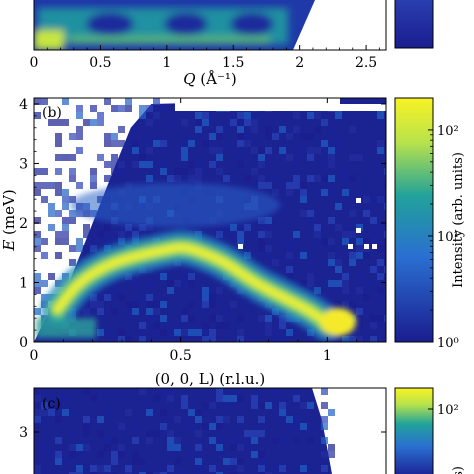  What do you see at coordinates (52, 113) in the screenshot?
I see `panel-b-label: (b)` at bounding box center [52, 113].